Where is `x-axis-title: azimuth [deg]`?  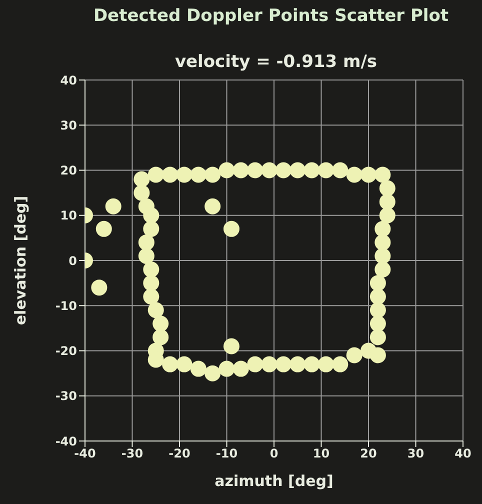
x-axis-title: azimuth [deg] is located at coordinates (274, 481).